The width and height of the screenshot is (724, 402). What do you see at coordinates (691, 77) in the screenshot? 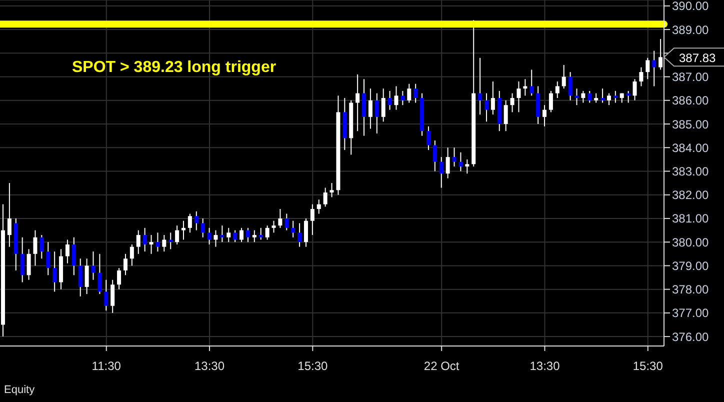
I see `y-tick-label: 387.00` at bounding box center [691, 77].